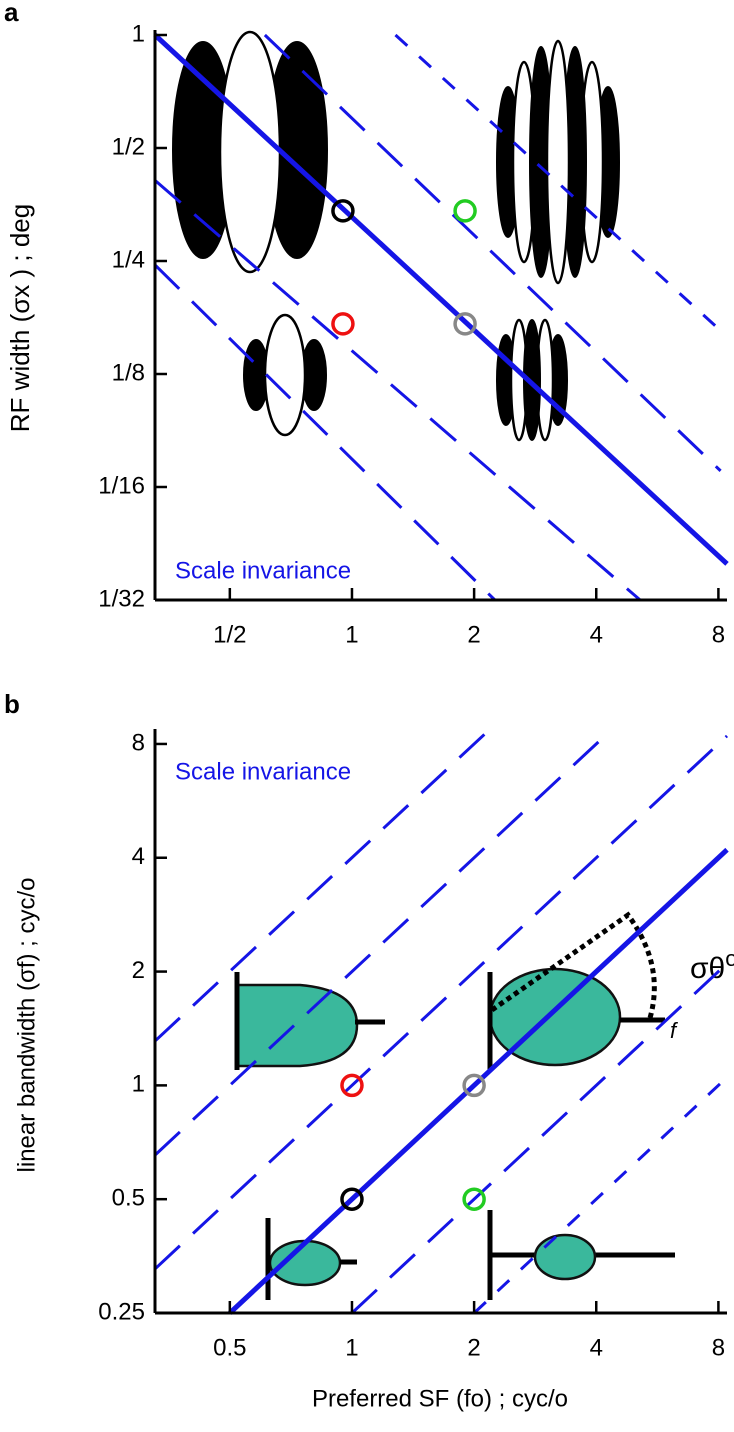 This screenshot has height=1432, width=734. I want to click on y-axis-label: RF width (σx ) ; deg, so click(20, 318).